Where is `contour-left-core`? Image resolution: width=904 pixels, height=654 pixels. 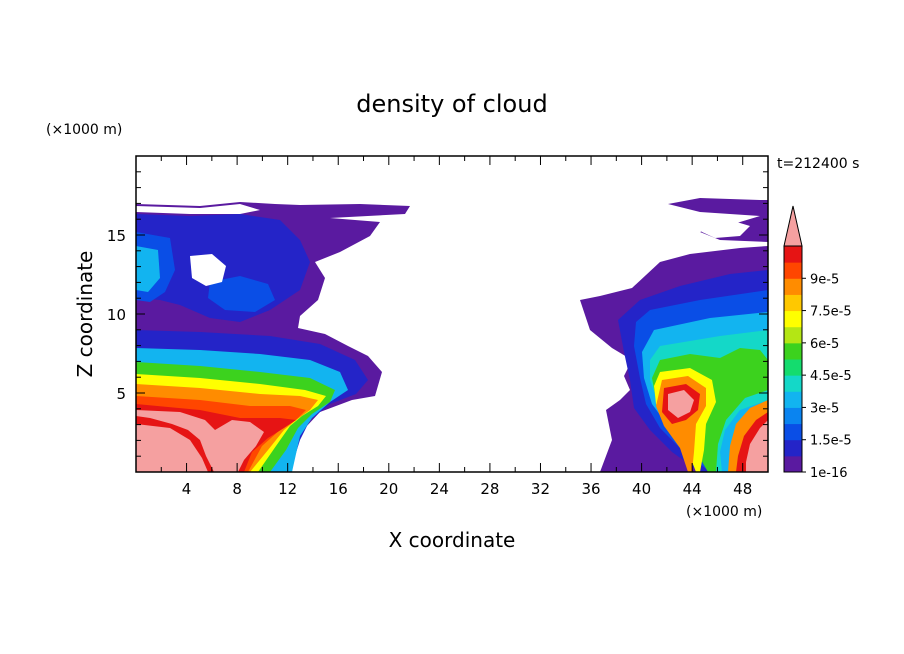
contour-left-core is located at coordinates (200, 441).